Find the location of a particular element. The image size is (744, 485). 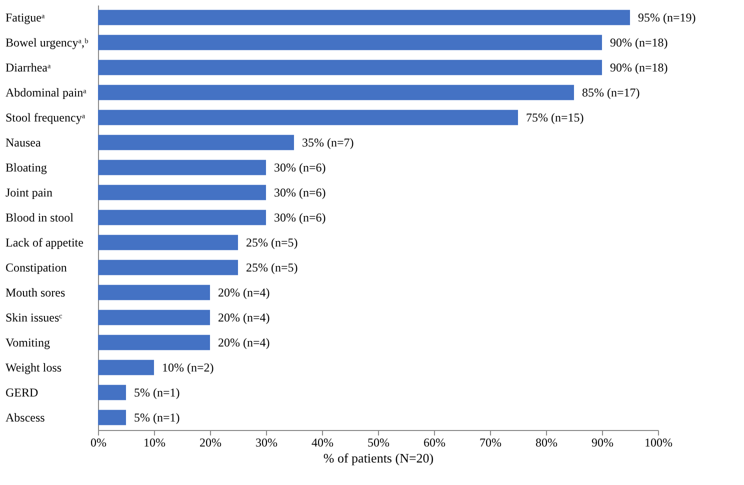

y-tick-label: Nausea is located at coordinates (24, 143).